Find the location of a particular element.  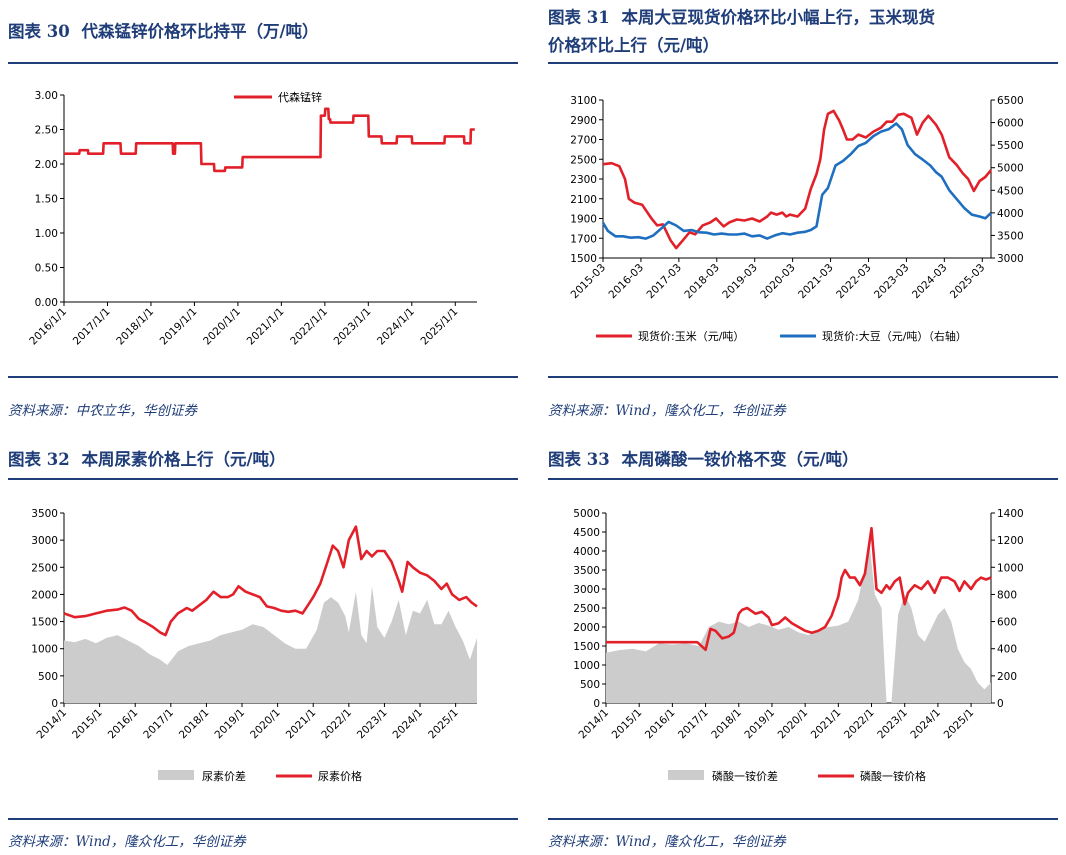

y-tick-label: 3500 is located at coordinates (44, 514).